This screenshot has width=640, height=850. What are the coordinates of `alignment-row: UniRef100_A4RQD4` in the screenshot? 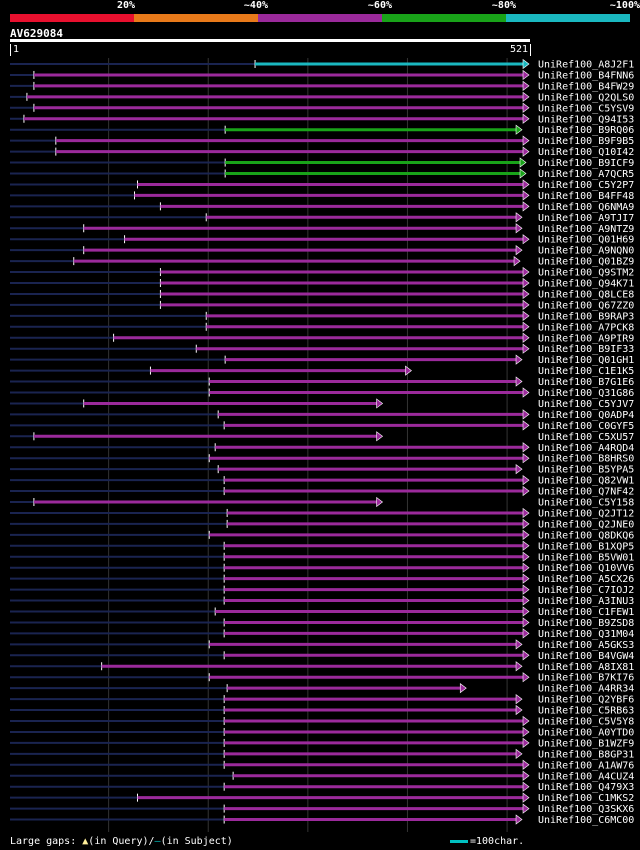 It's located at (322, 448).